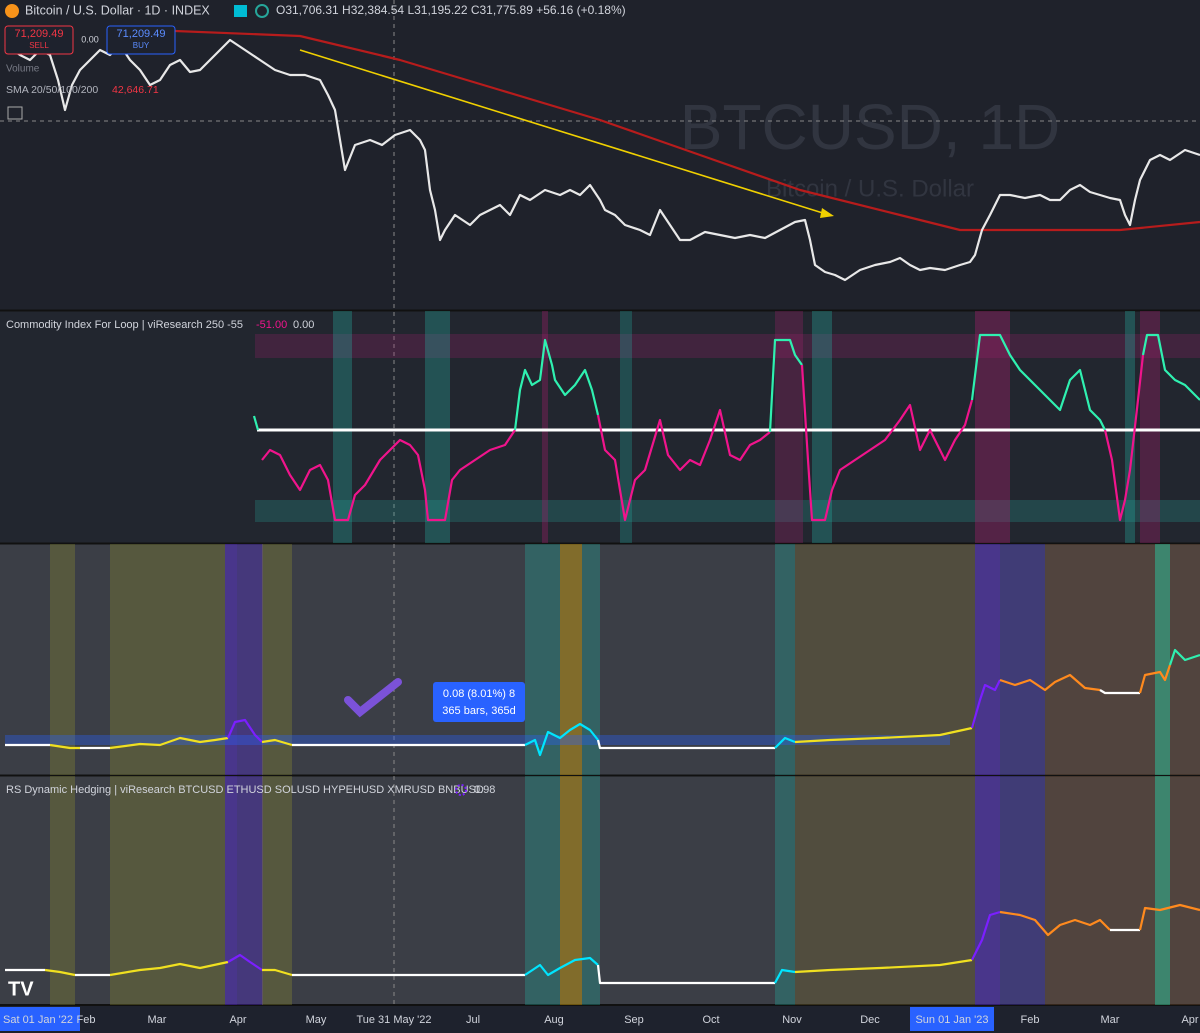  I want to click on hedge-value: 0.98, so click(484, 790).